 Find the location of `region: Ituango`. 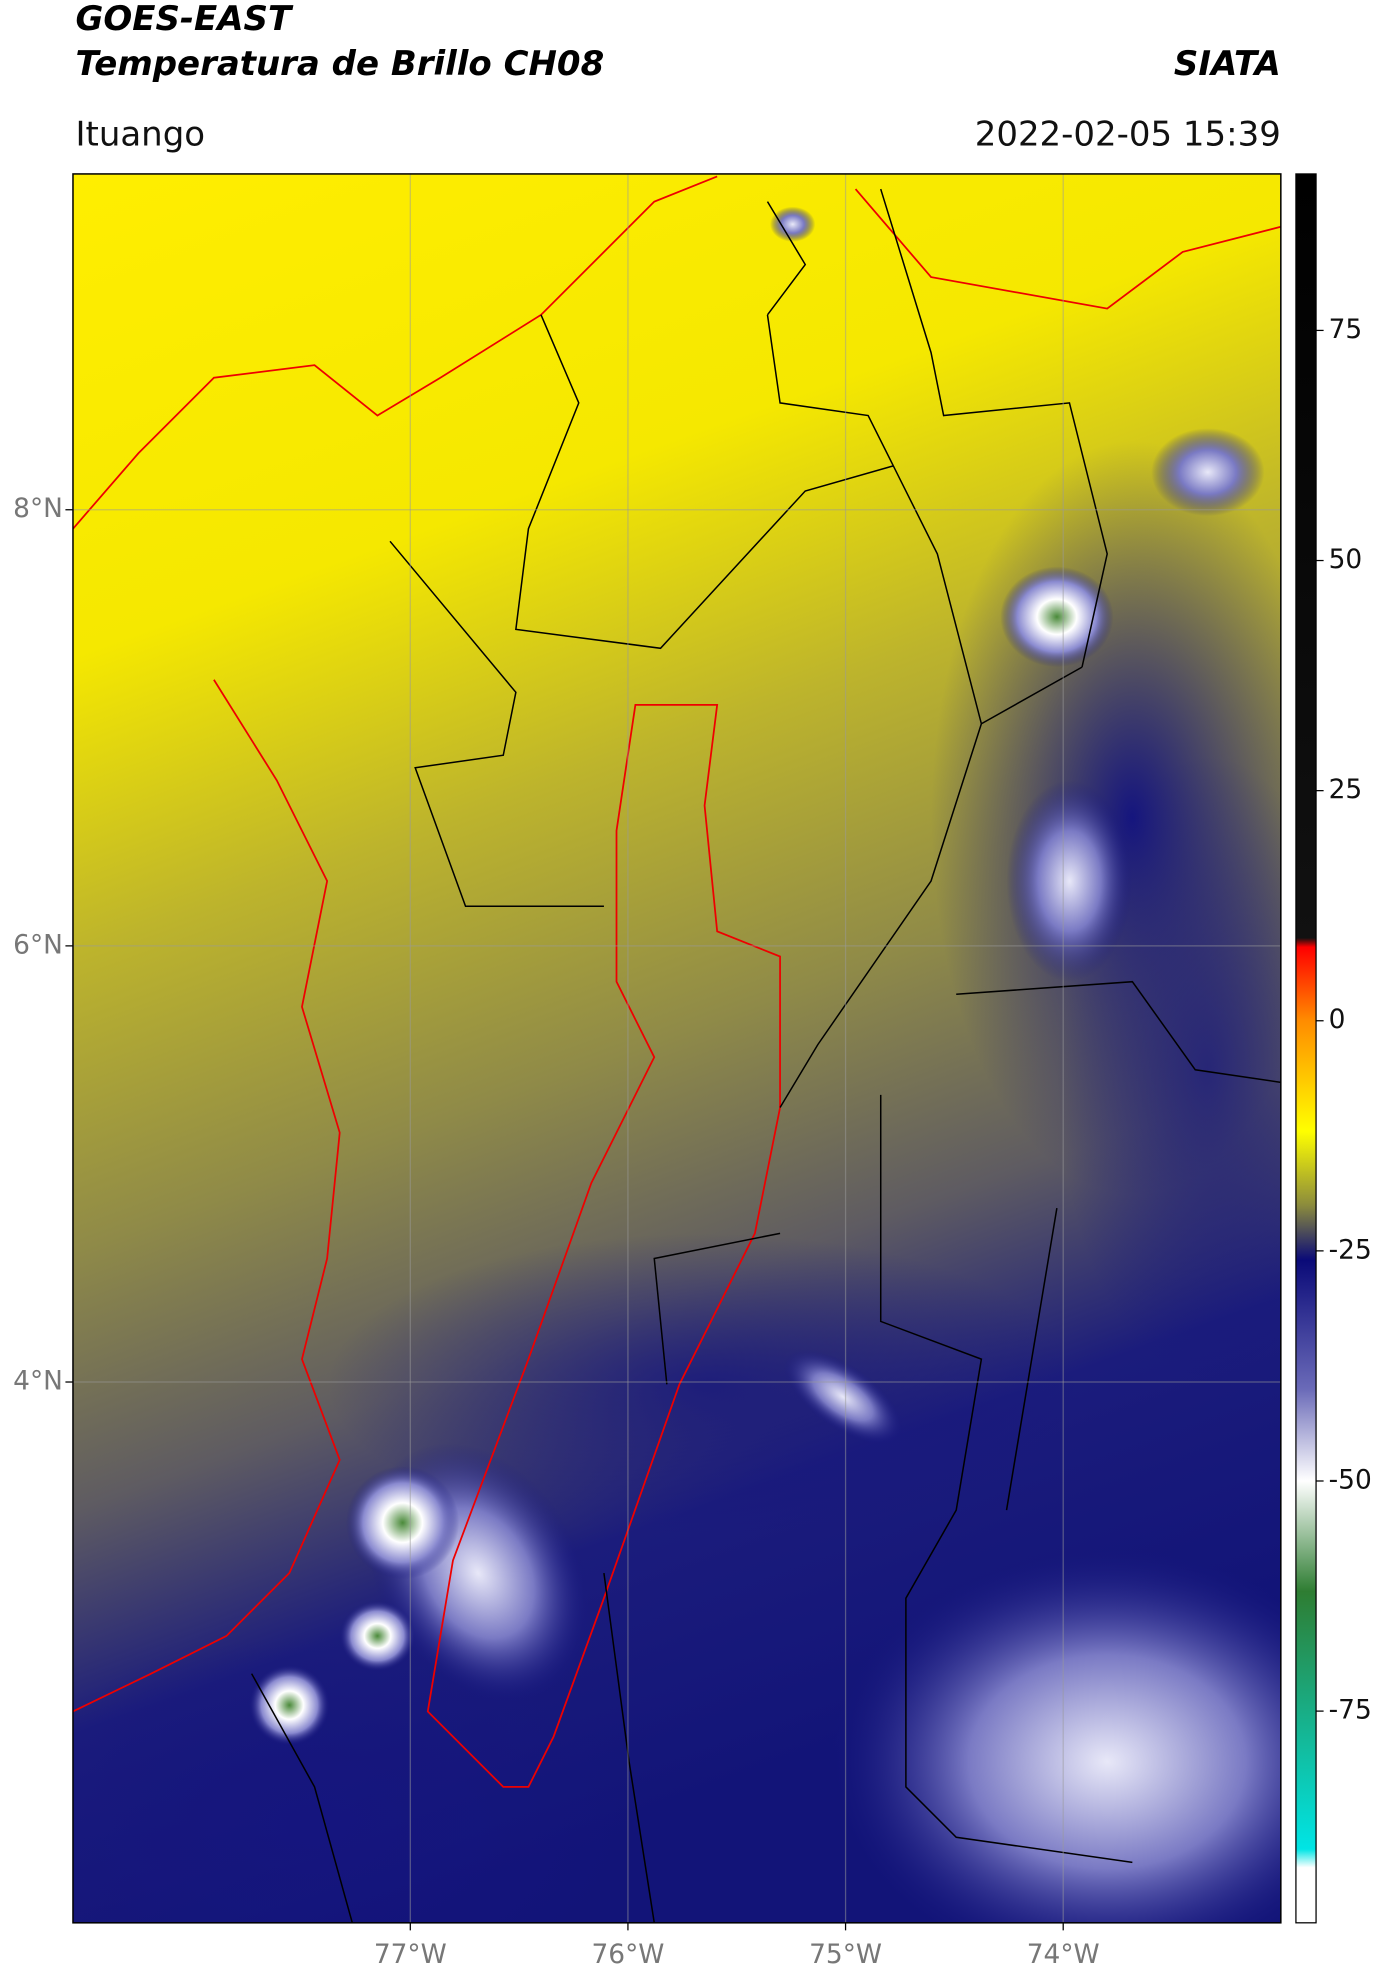

region: Ituango is located at coordinates (140, 135).